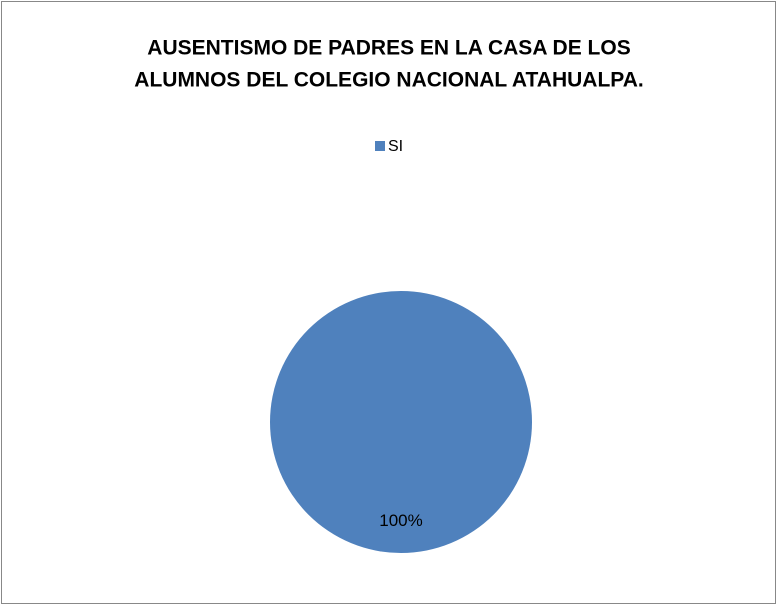 Image resolution: width=778 pixels, height=606 pixels. I want to click on data-label: 100%, so click(400, 520).